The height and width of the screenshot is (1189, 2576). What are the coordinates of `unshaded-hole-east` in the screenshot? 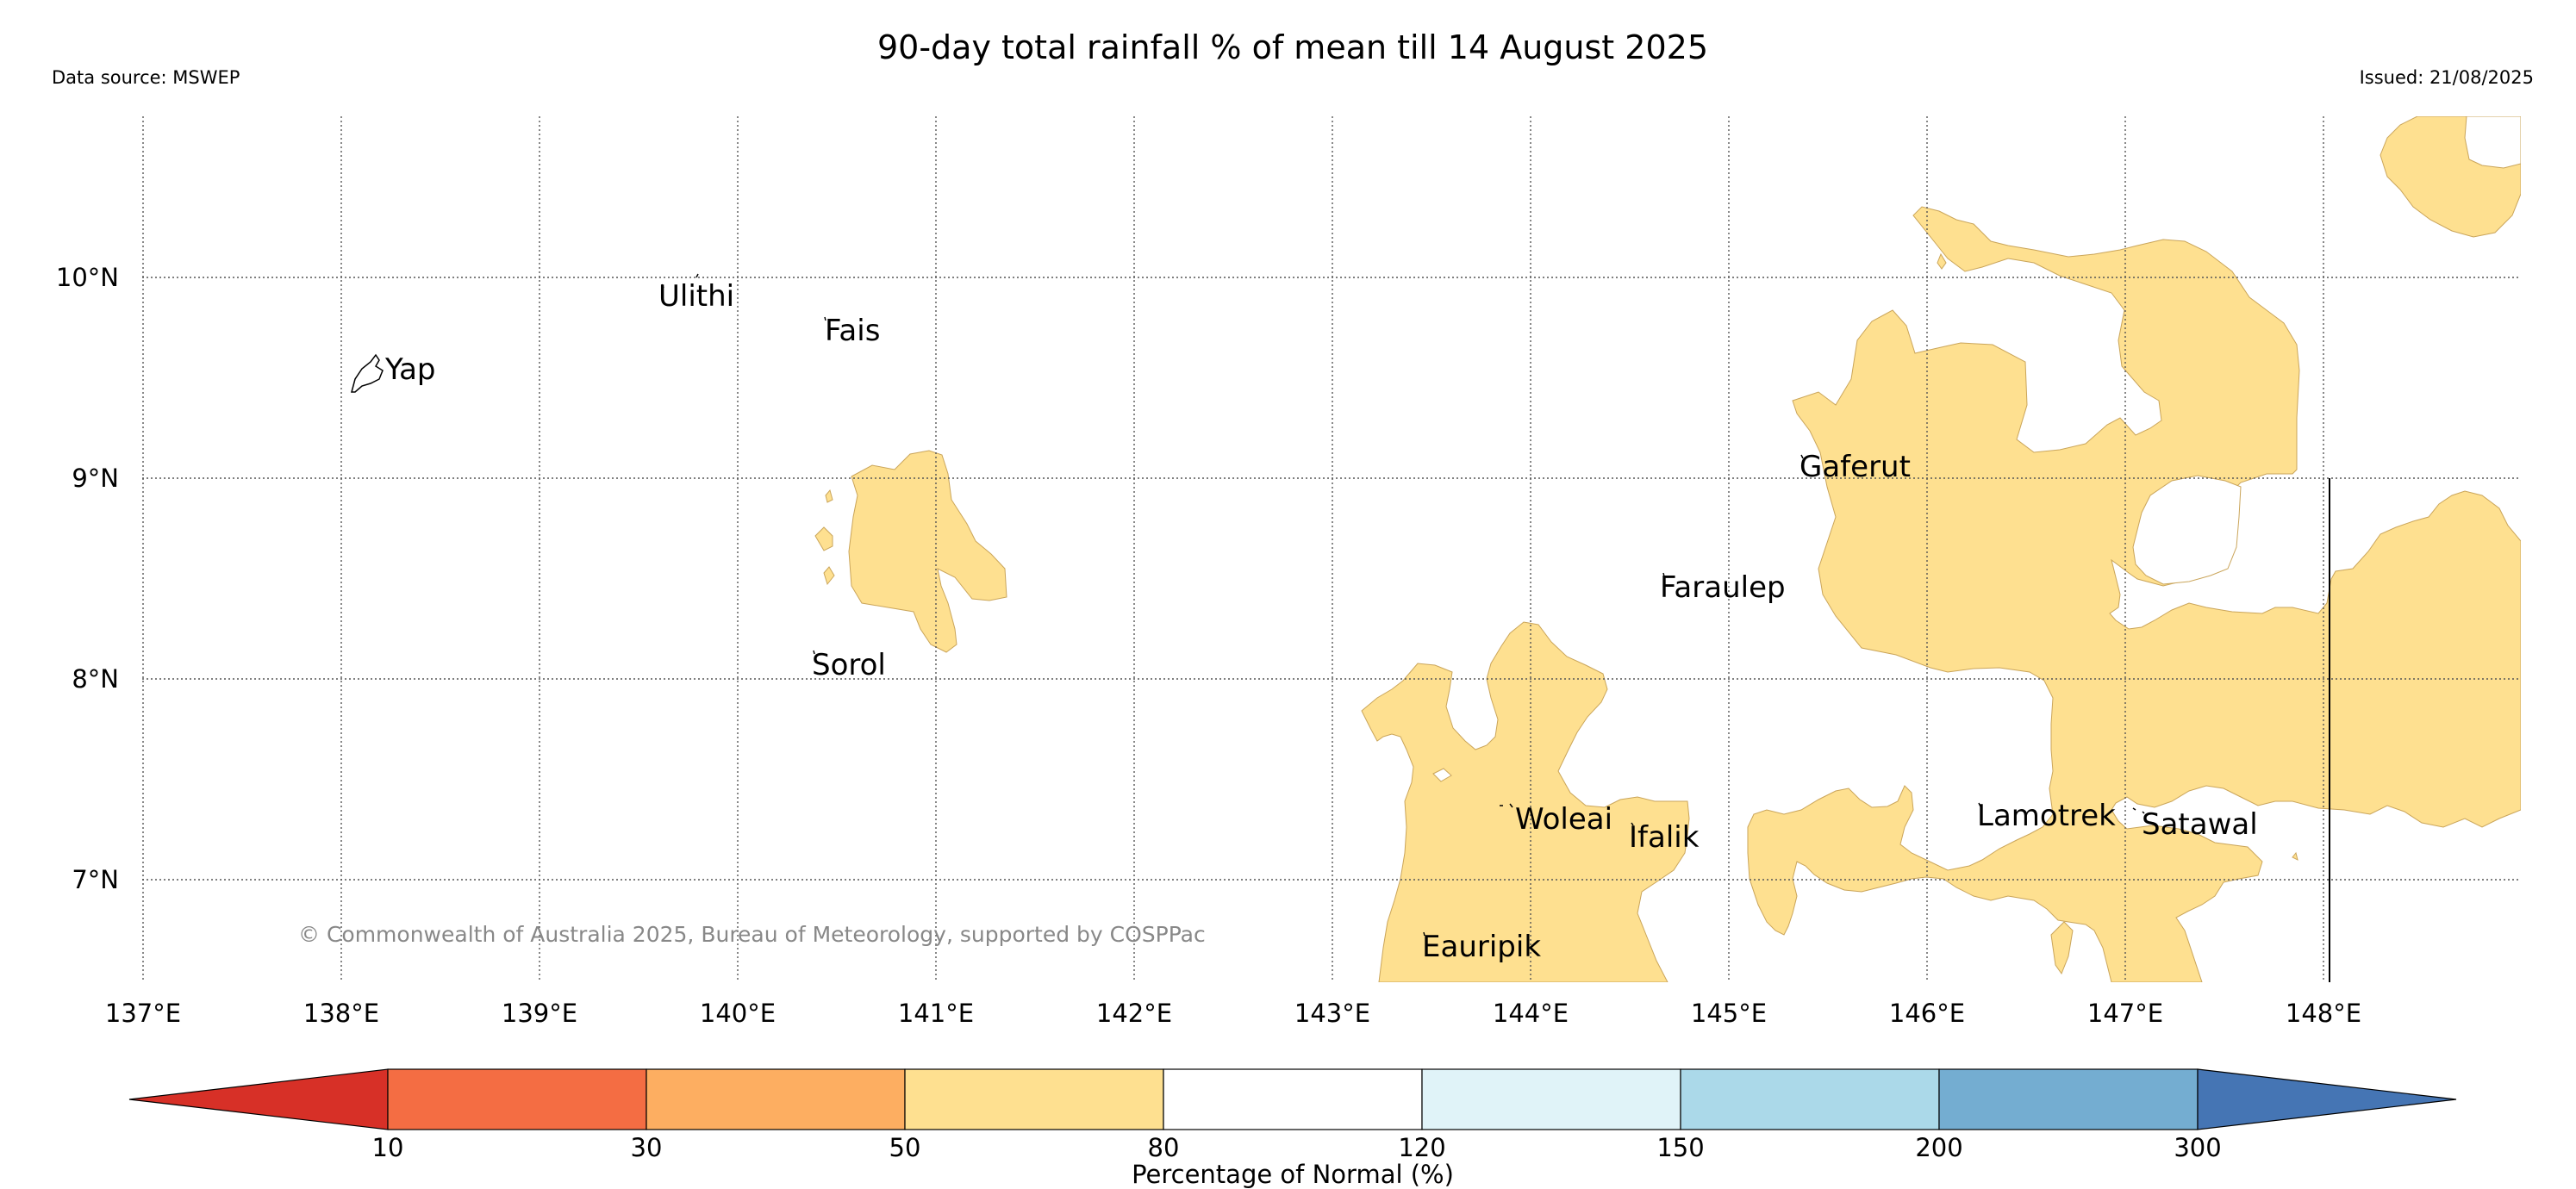 It's located at (2187, 530).